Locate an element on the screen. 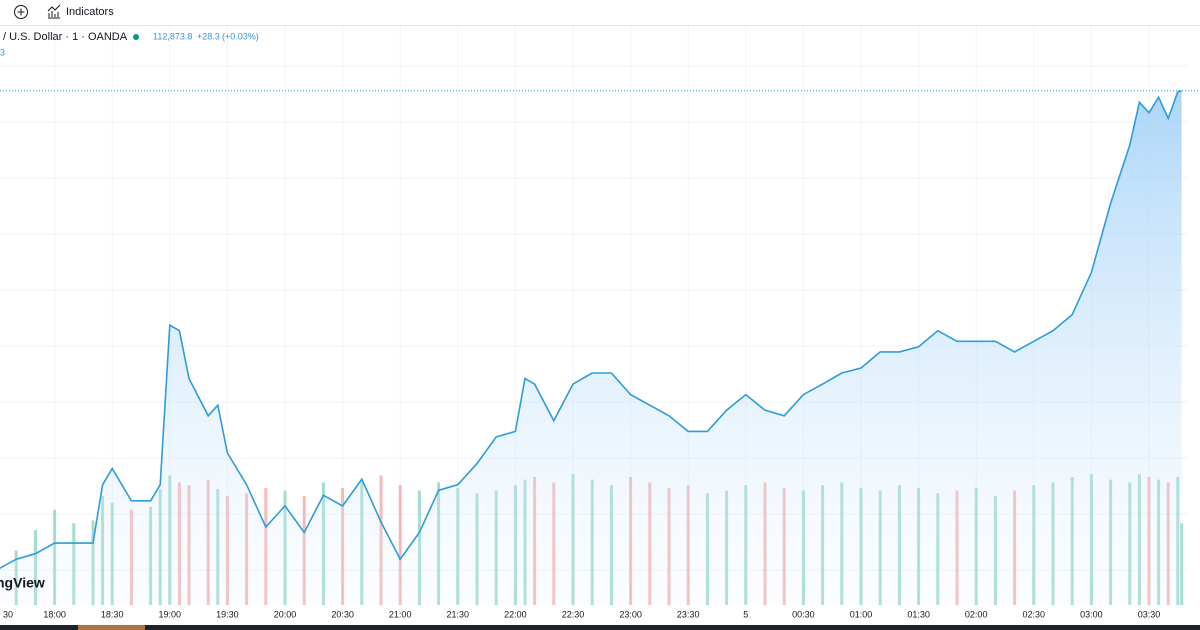  bottom-bar-highlight is located at coordinates (111, 627).